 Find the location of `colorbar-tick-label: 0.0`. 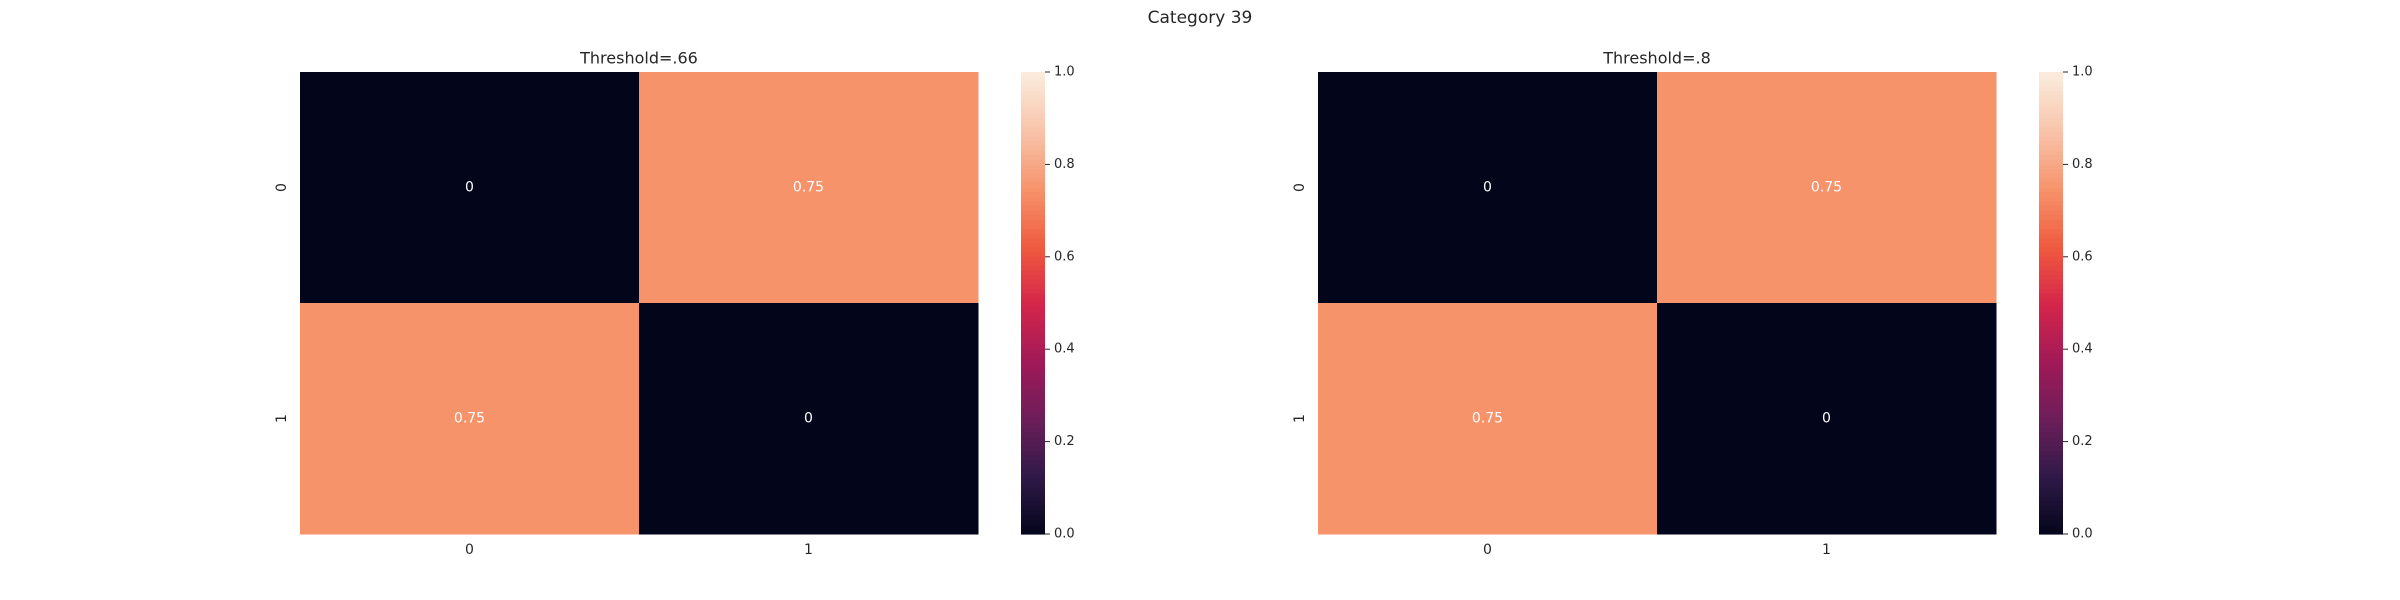

colorbar-tick-label: 0.0 is located at coordinates (2082, 534).